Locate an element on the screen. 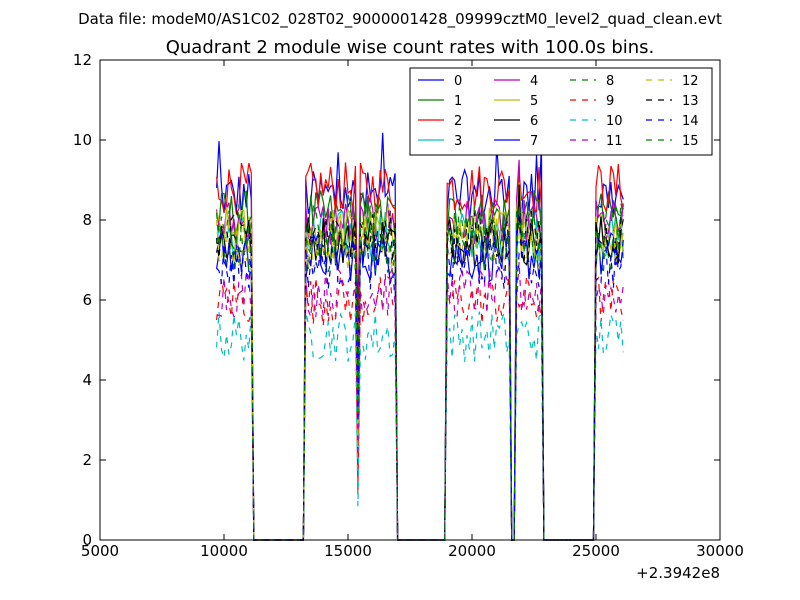 This screenshot has width=800, height=600. x-tick-label: 25000 is located at coordinates (596, 551).